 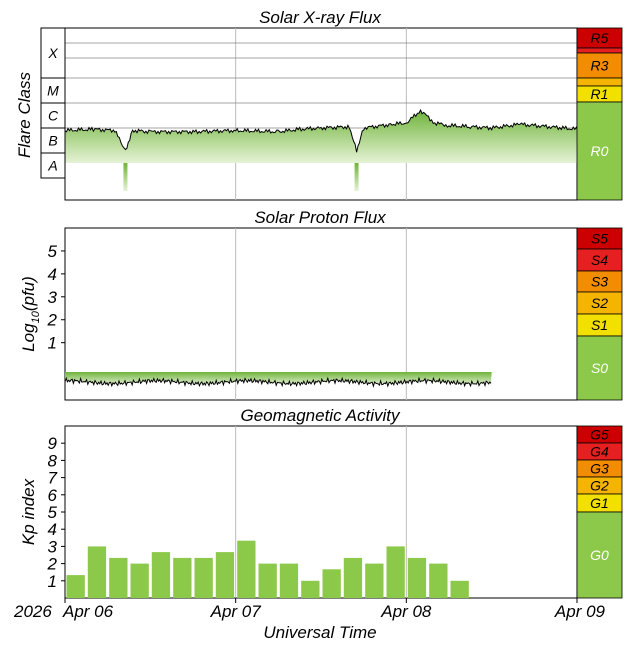 What do you see at coordinates (53, 495) in the screenshot?
I see `kp-ytick-label: 6` at bounding box center [53, 495].